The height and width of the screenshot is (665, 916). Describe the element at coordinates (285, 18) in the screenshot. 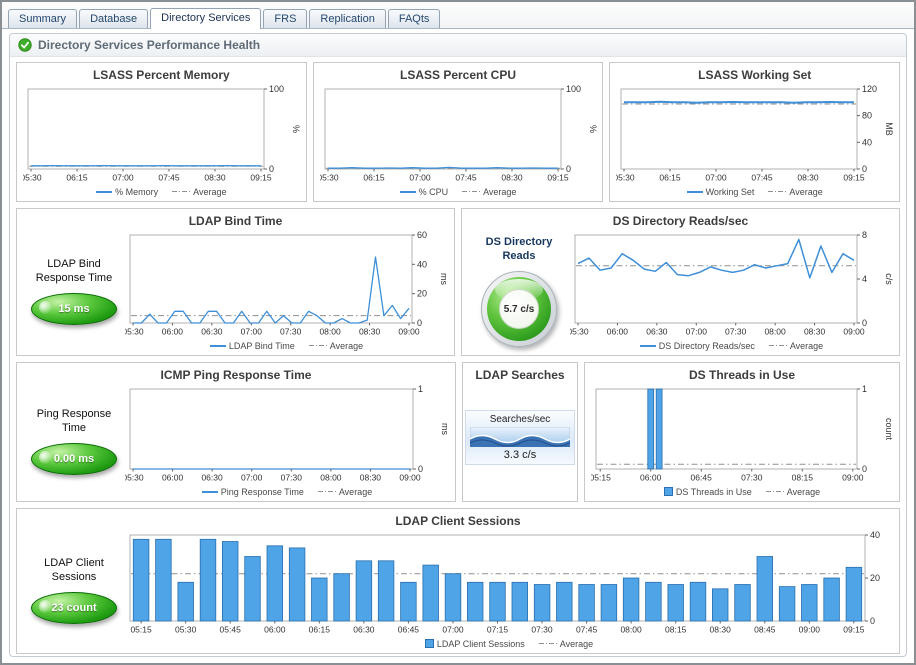

I see `tab-frs: FRS` at that location.